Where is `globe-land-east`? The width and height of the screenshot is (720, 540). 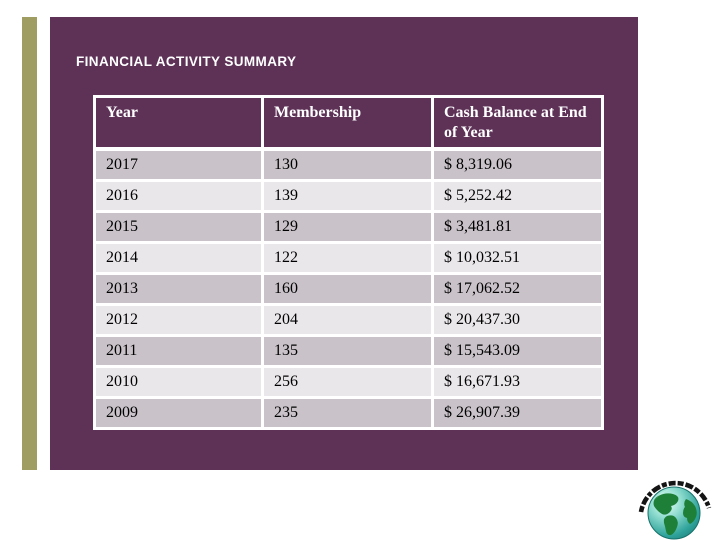 globe-land-east is located at coordinates (690, 511).